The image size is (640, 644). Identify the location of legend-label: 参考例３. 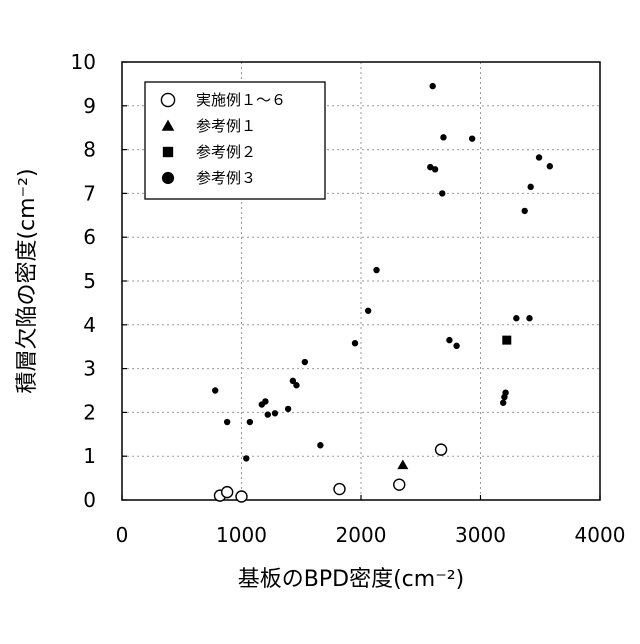
(226, 178).